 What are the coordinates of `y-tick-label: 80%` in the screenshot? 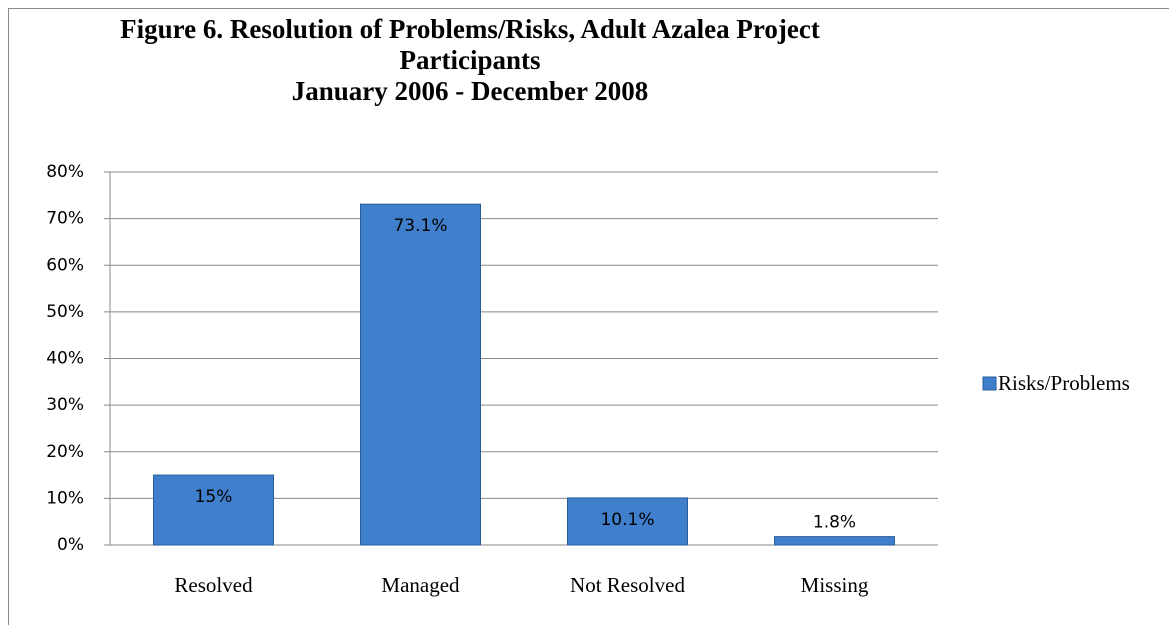 It's located at (65, 172).